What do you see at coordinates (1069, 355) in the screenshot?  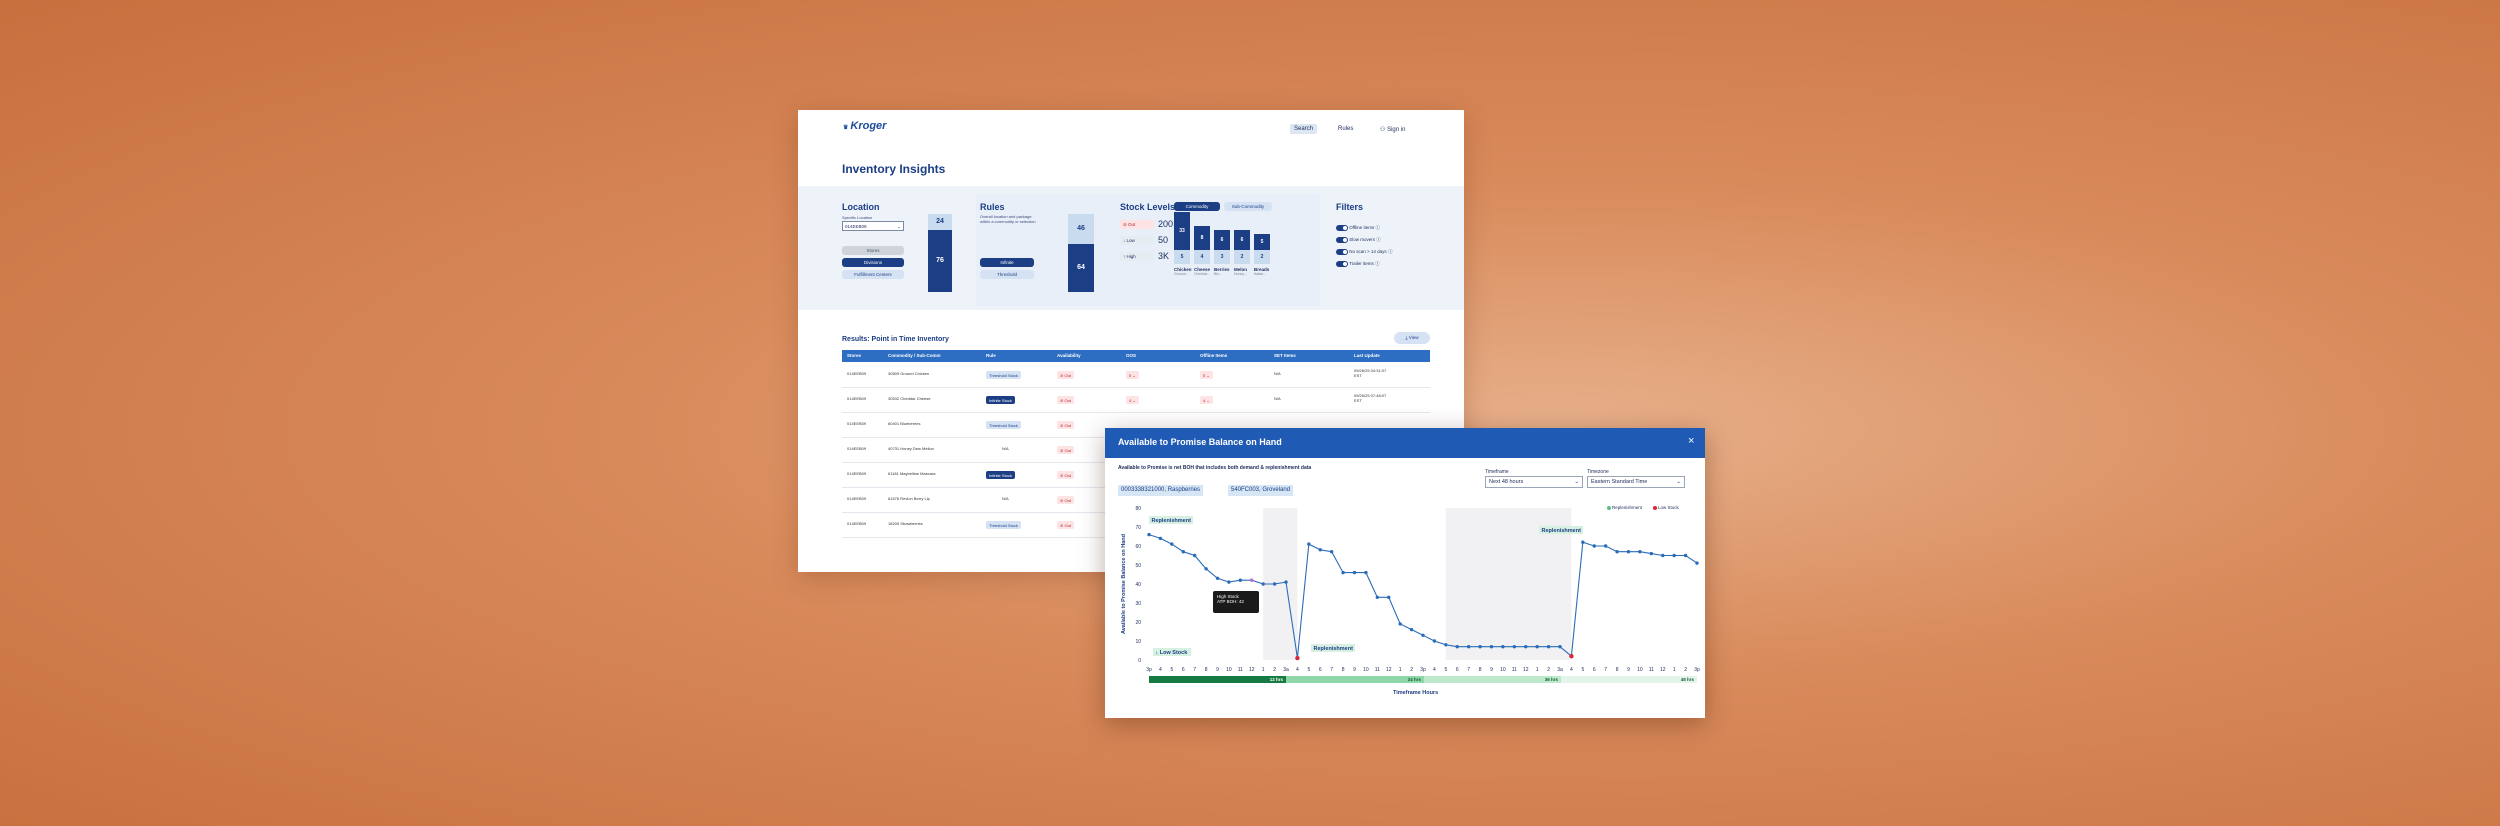 I see `col-availability: Availability` at bounding box center [1069, 355].